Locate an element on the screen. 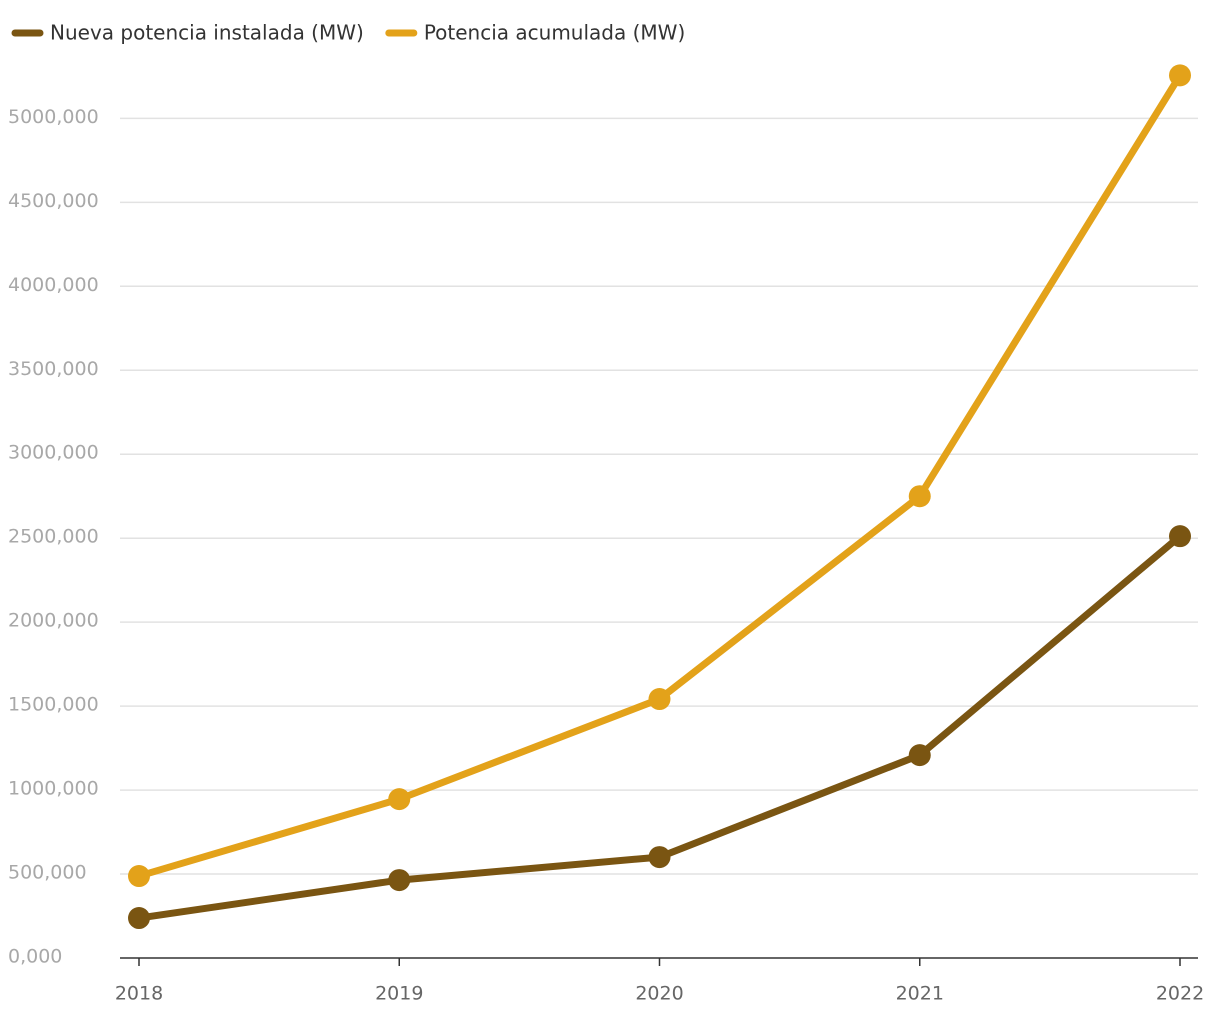 The width and height of the screenshot is (1220, 1024). y-tick-label: 3000,000 is located at coordinates (53, 453).